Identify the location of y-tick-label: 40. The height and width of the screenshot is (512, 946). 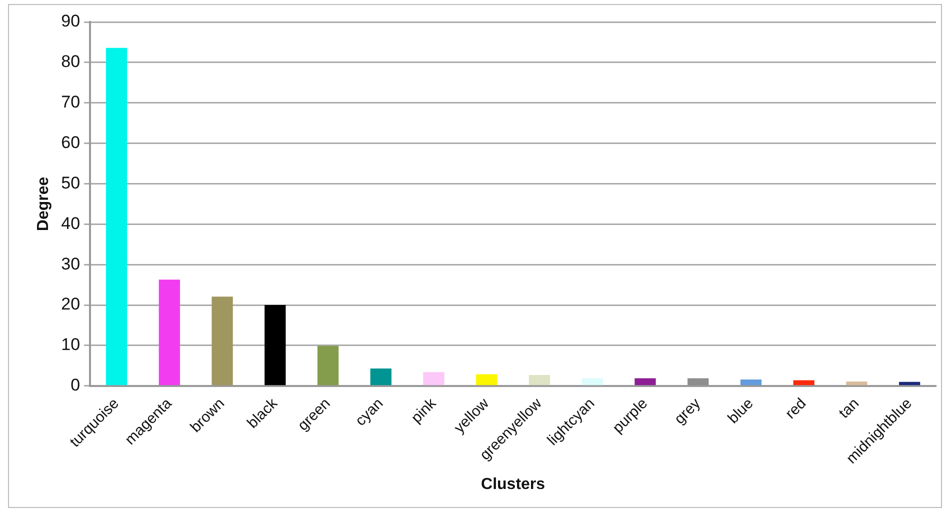
(70, 223).